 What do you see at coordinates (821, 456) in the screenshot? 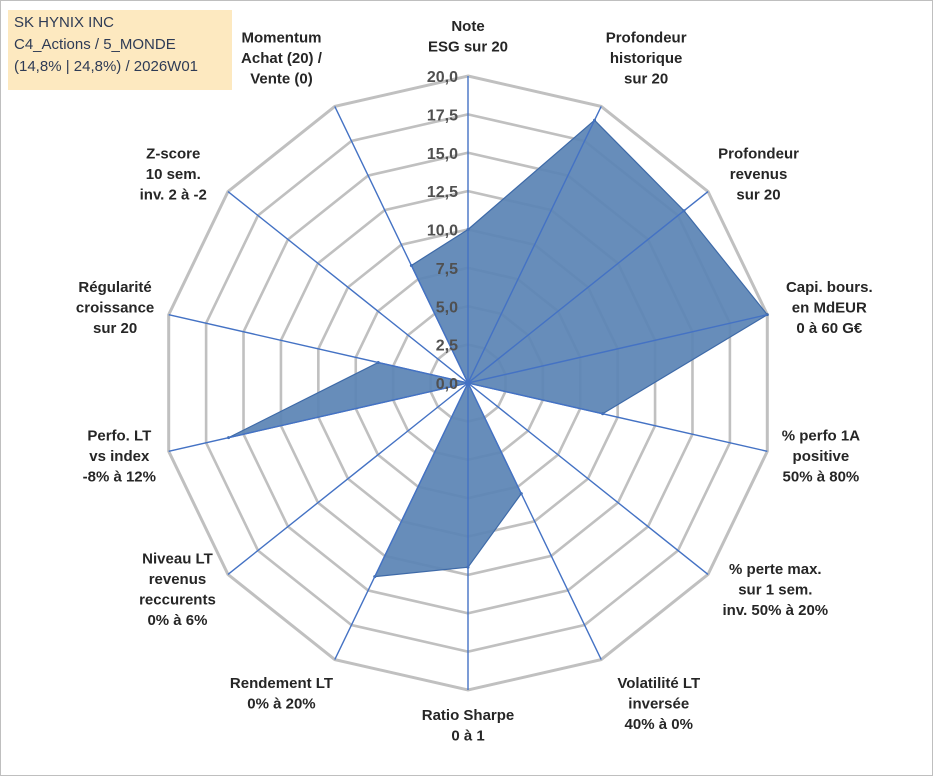
I see `axis-label: % perfo 1A positive 50% à 80%` at bounding box center [821, 456].